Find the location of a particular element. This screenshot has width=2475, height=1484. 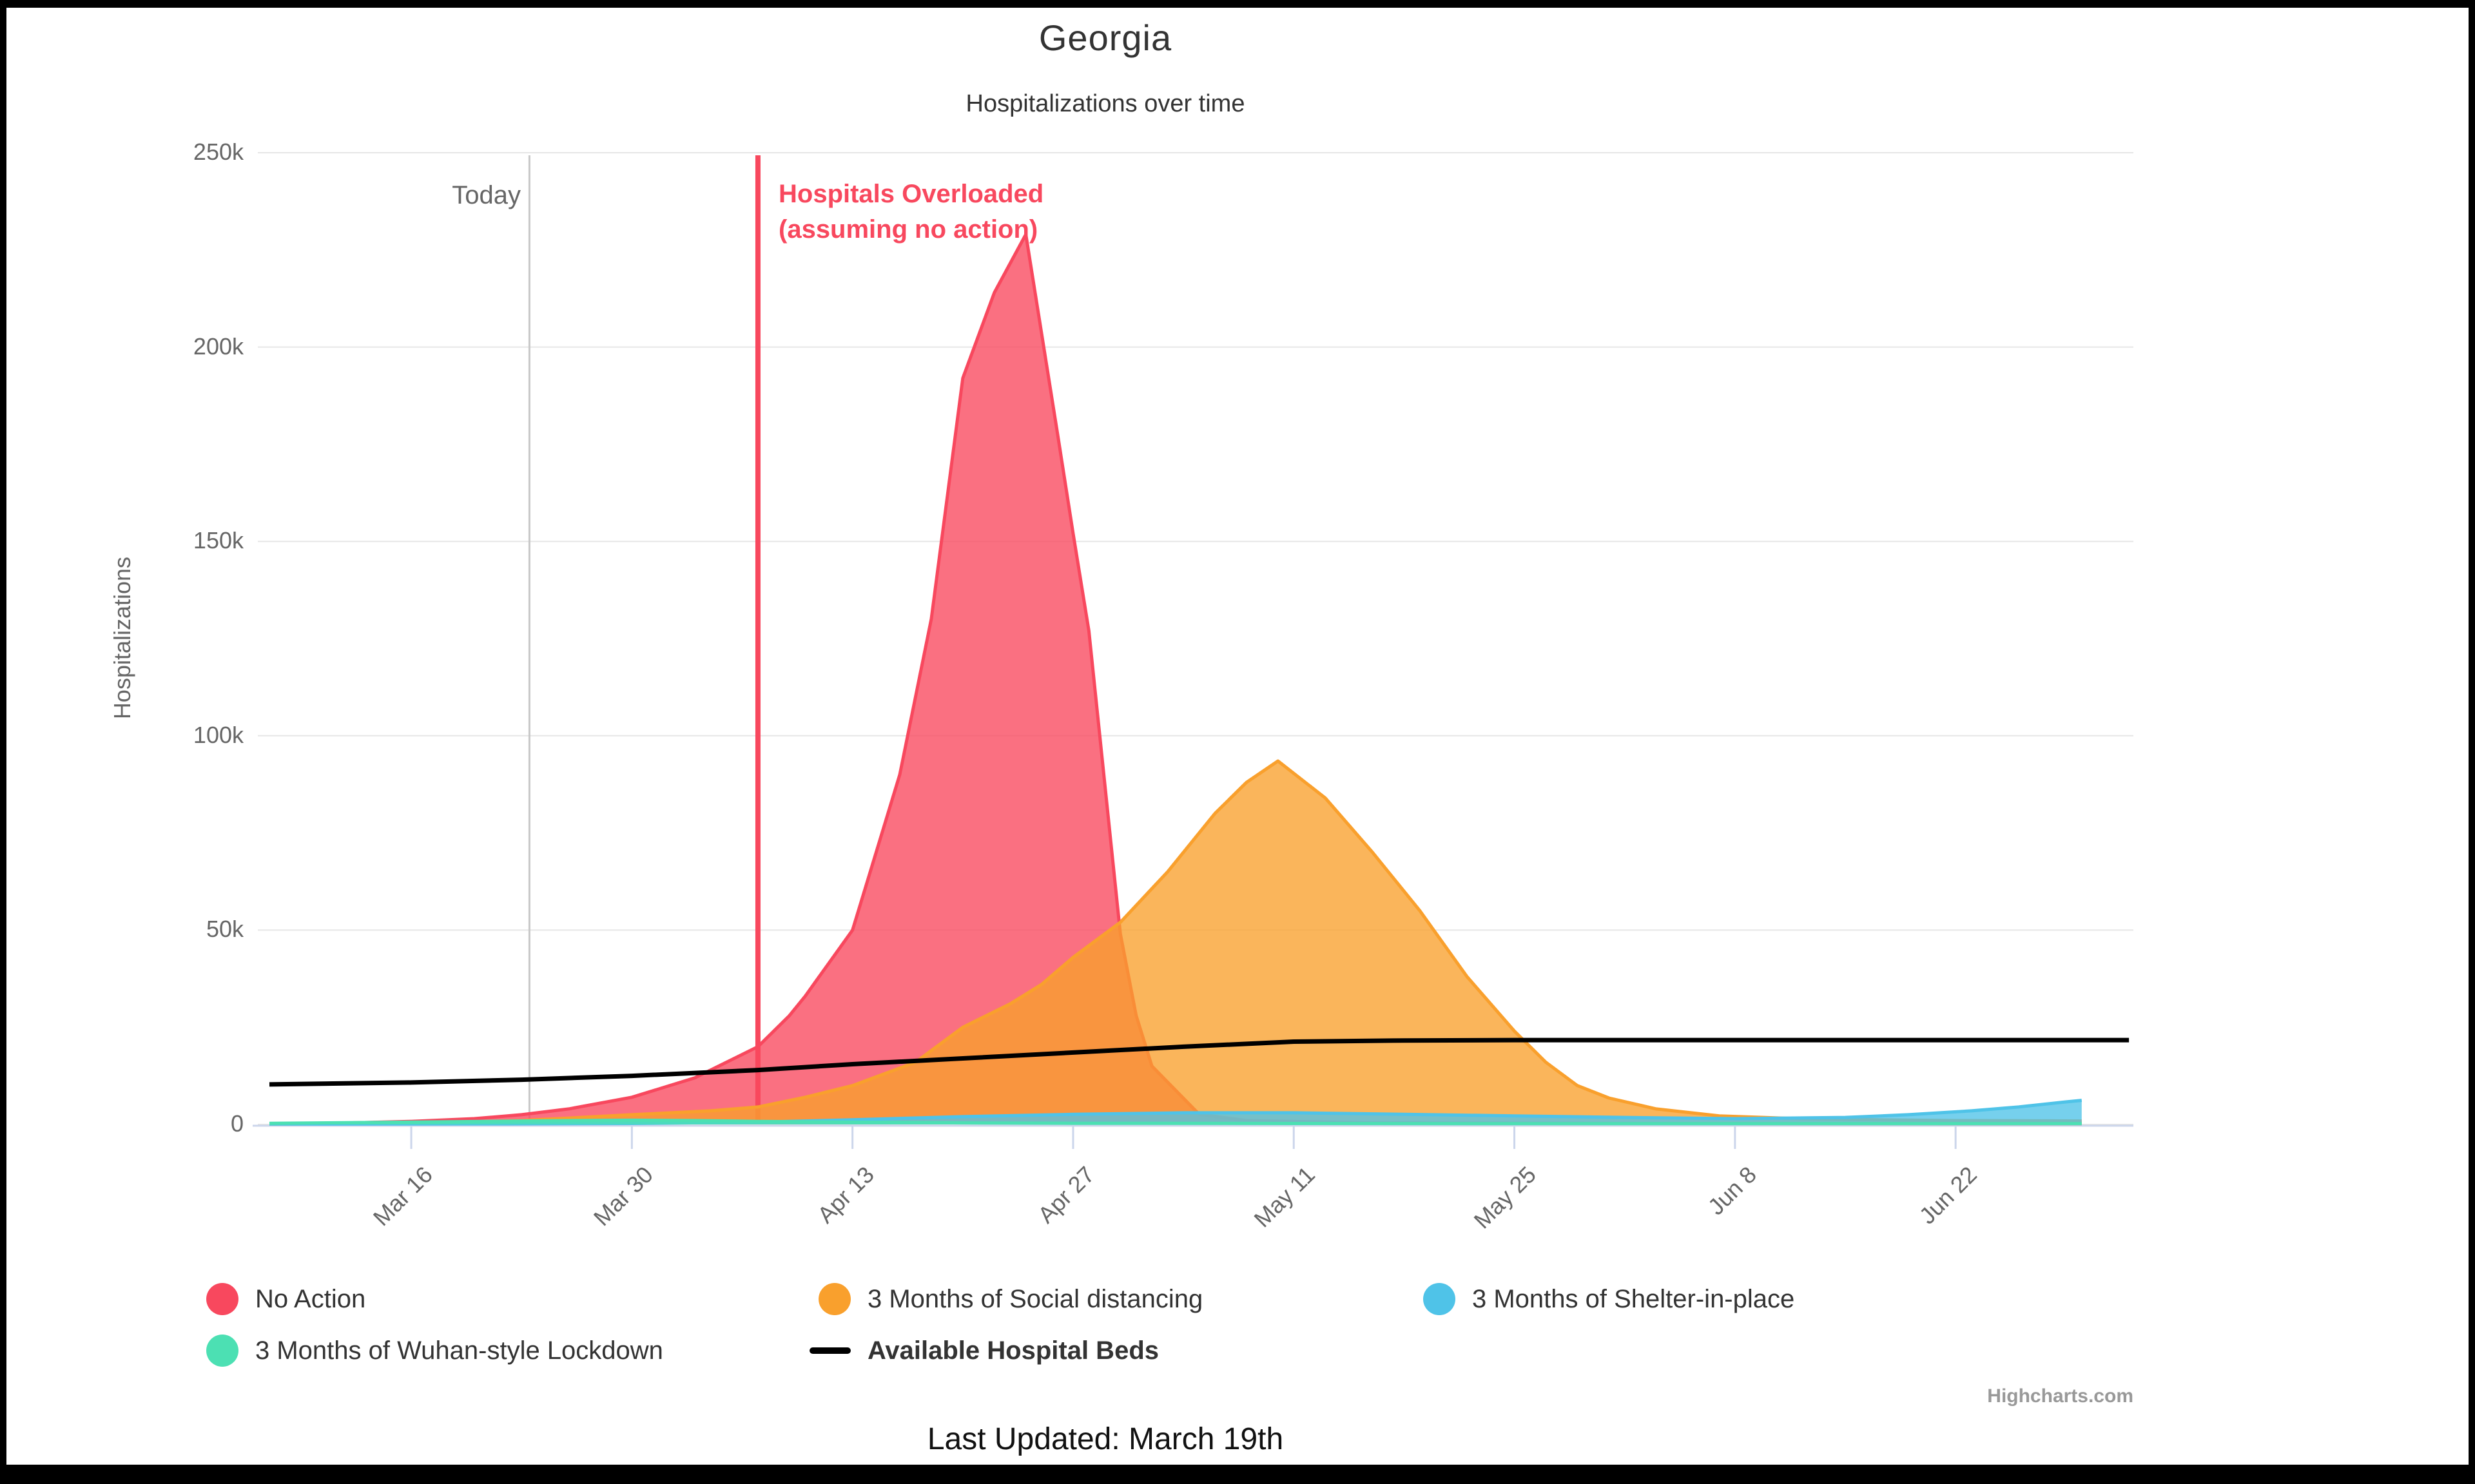

legend-label: No Action is located at coordinates (310, 1298).